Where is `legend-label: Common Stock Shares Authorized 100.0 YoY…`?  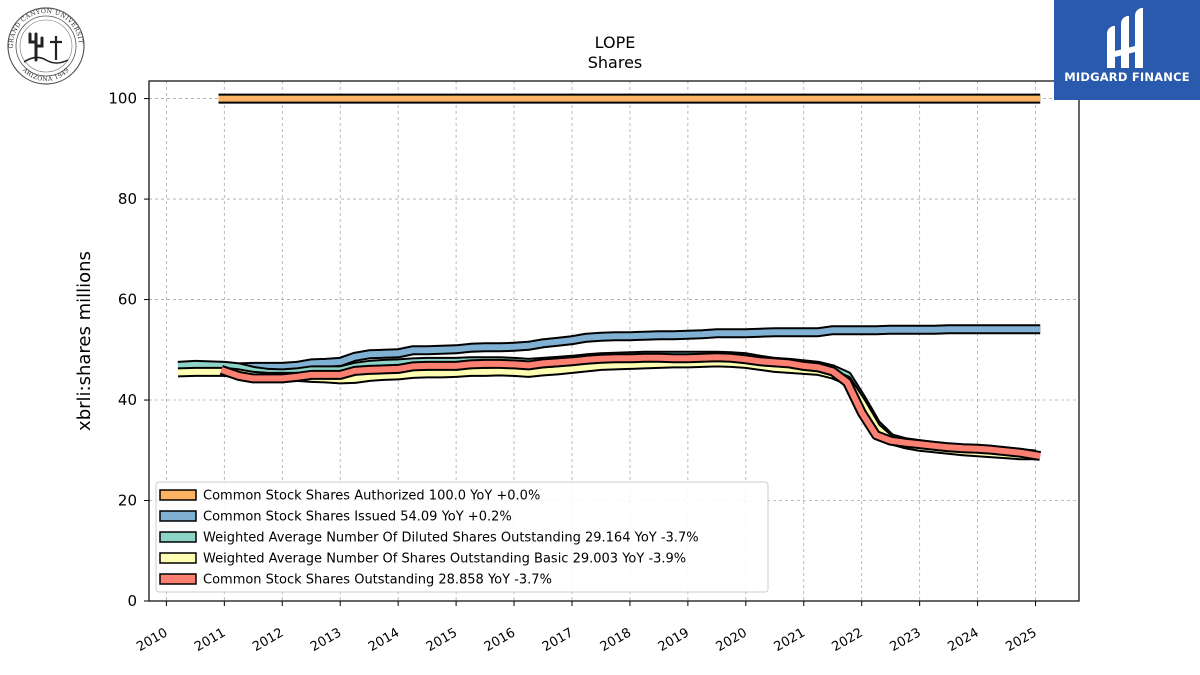
legend-label: Common Stock Shares Authorized 100.0 YoY… is located at coordinates (371, 496).